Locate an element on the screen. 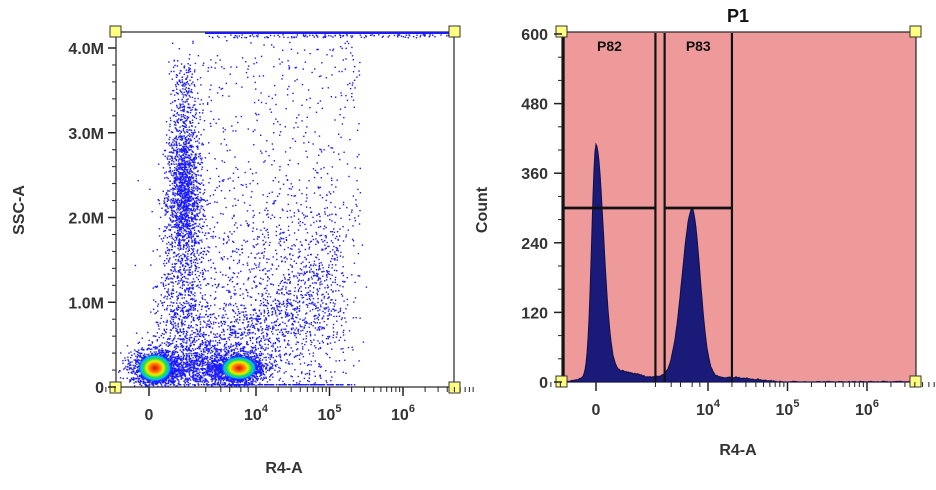  y-tick-label: 3.0M is located at coordinates (86, 134).